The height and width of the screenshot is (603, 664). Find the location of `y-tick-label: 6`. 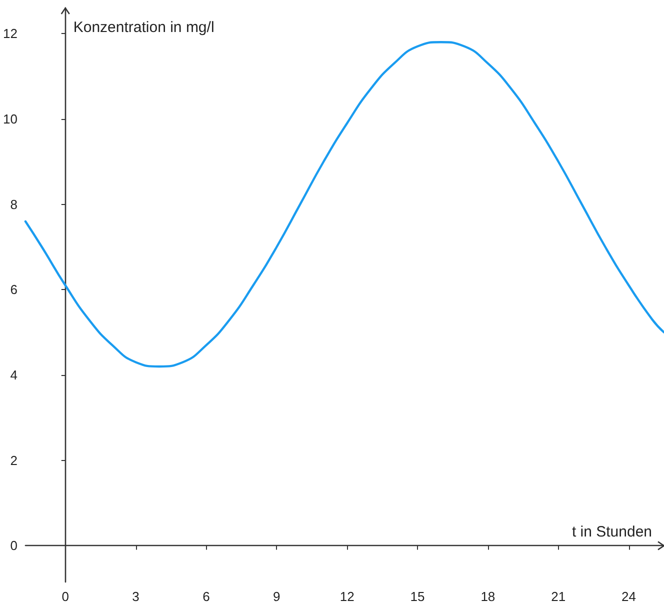

y-tick-label: 6 is located at coordinates (14, 290).